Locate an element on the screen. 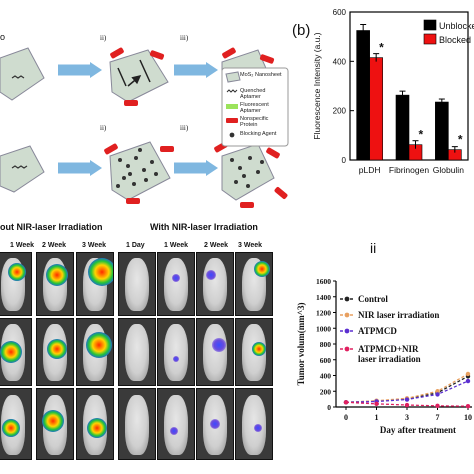 This screenshot has width=474, height=474. mouse-photo-r1-c6 is located at coordinates (215, 284).